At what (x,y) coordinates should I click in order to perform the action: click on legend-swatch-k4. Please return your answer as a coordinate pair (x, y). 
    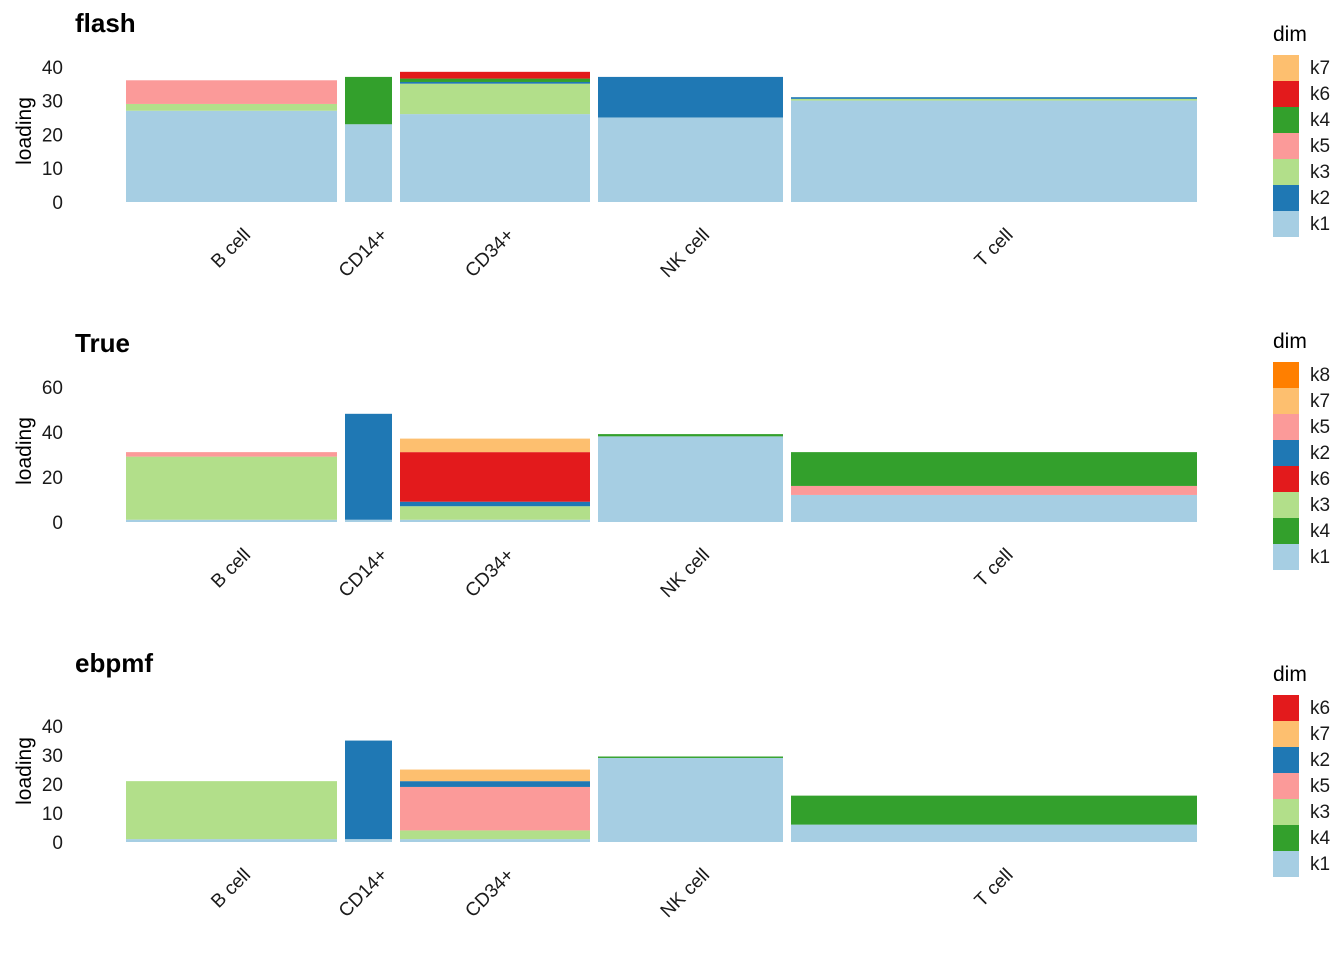
    Looking at the image, I should click on (1286, 838).